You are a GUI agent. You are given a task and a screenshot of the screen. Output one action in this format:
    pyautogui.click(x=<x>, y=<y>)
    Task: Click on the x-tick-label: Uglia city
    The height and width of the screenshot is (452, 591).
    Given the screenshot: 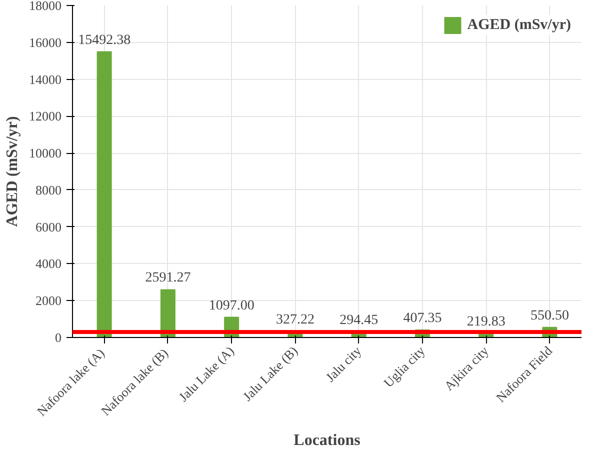 What is the action you would take?
    pyautogui.click(x=404, y=366)
    